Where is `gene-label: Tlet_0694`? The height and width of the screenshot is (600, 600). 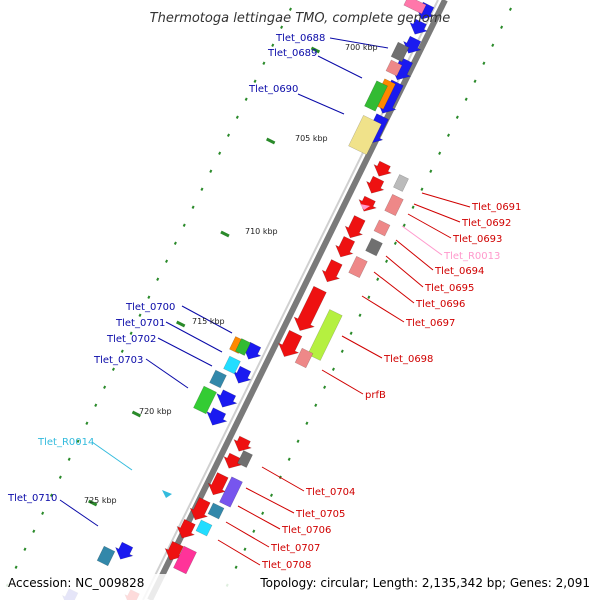
gene-label: Tlet_0694 is located at coordinates (459, 271).